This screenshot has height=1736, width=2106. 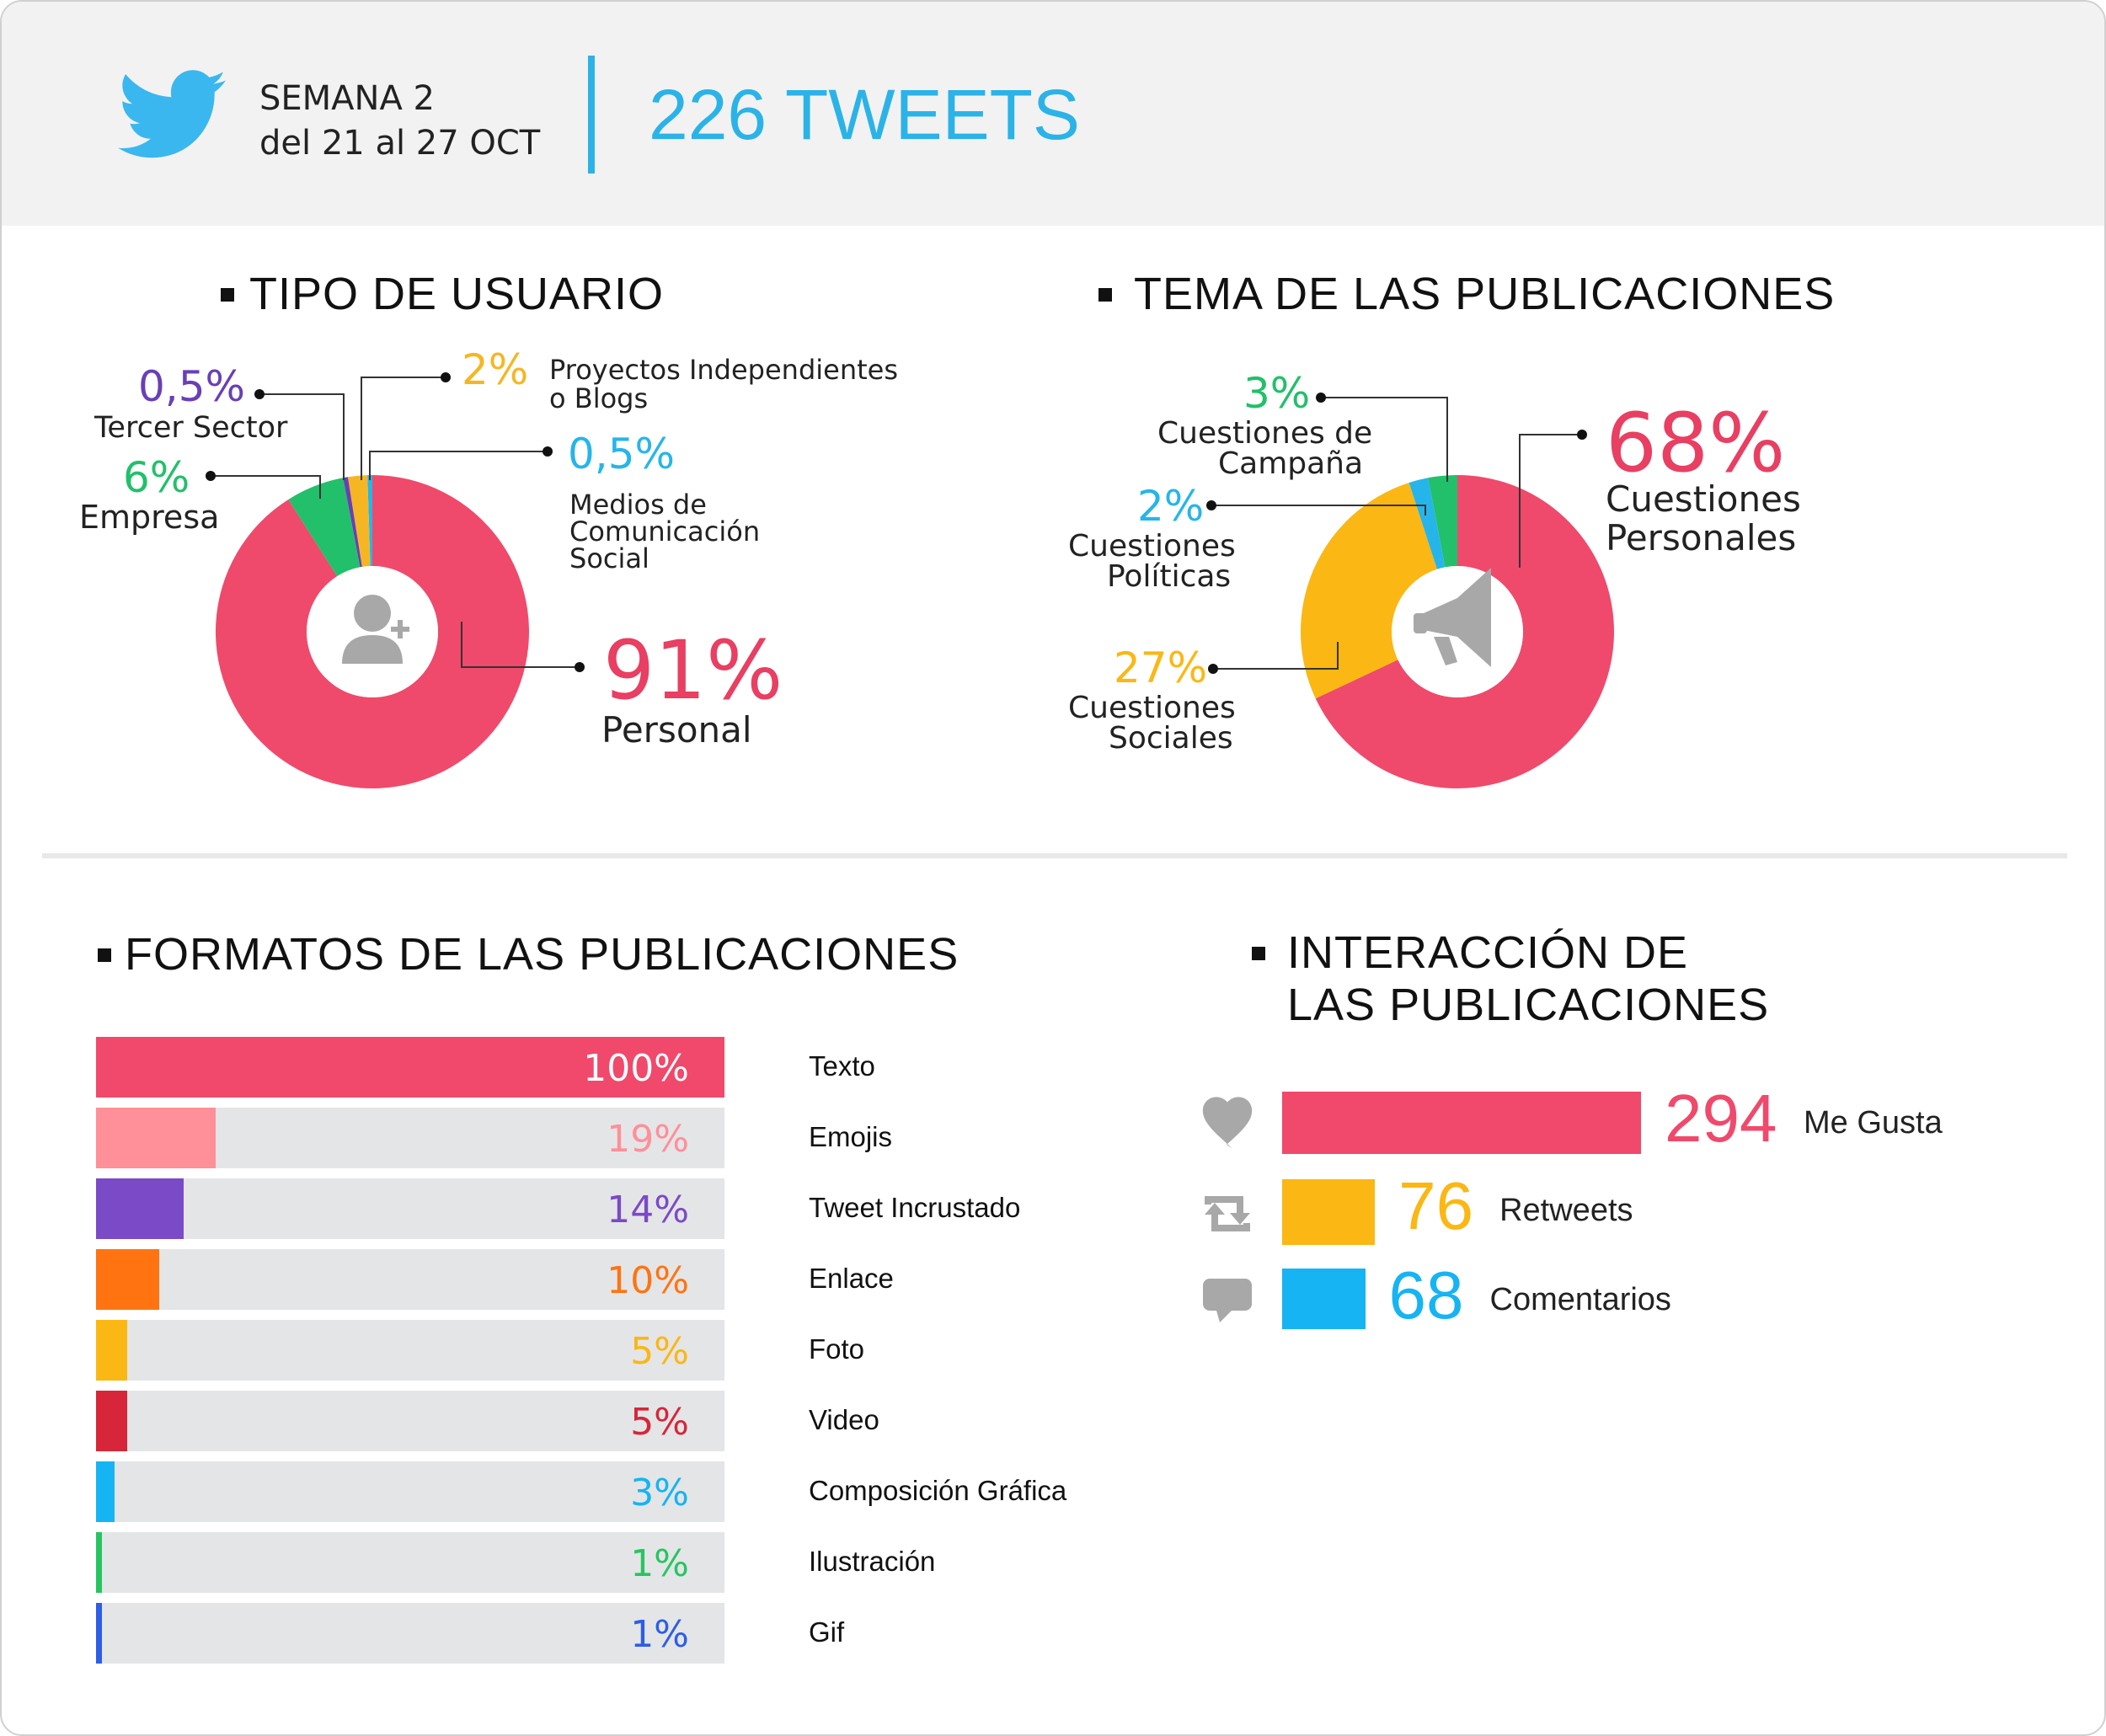 What do you see at coordinates (1426, 1295) in the screenshot?
I see `interaction-value-comentarios: 68` at bounding box center [1426, 1295].